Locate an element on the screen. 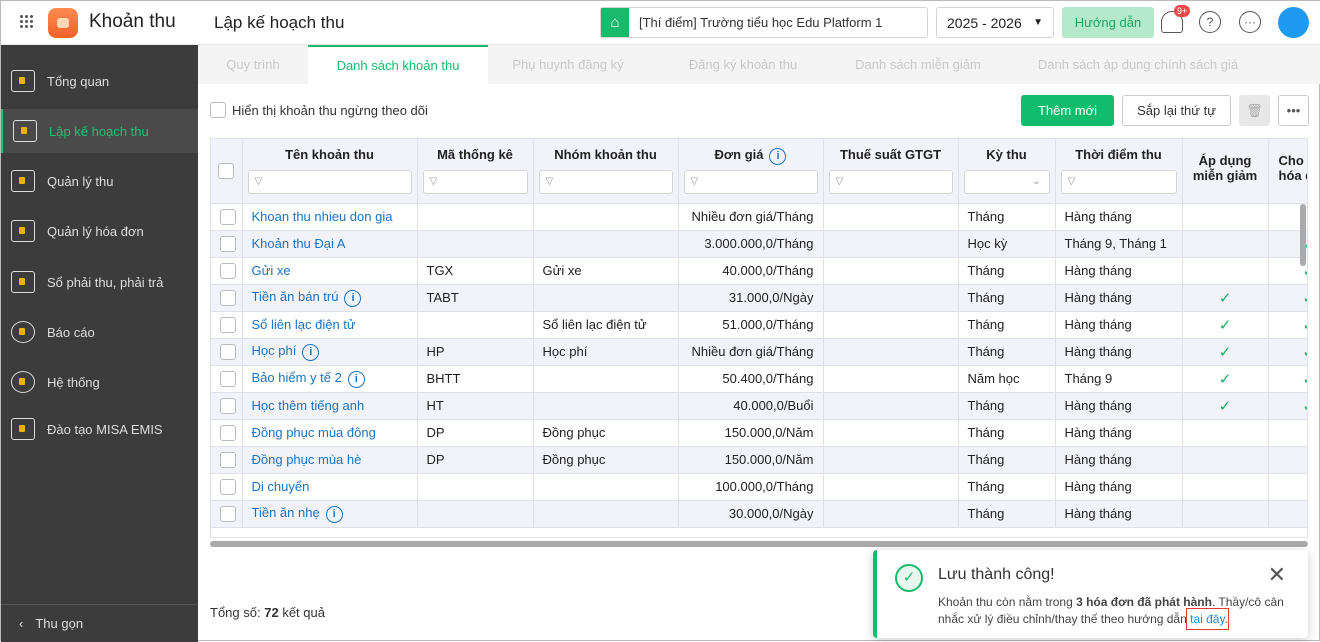  tab-parent-register: Phụ huynh đăng ký is located at coordinates (568, 64).